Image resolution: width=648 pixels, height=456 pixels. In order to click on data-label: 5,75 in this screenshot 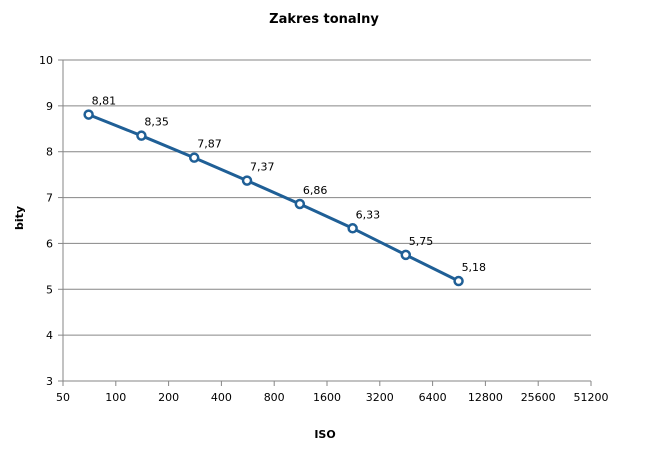, I will do `click(421, 241)`.